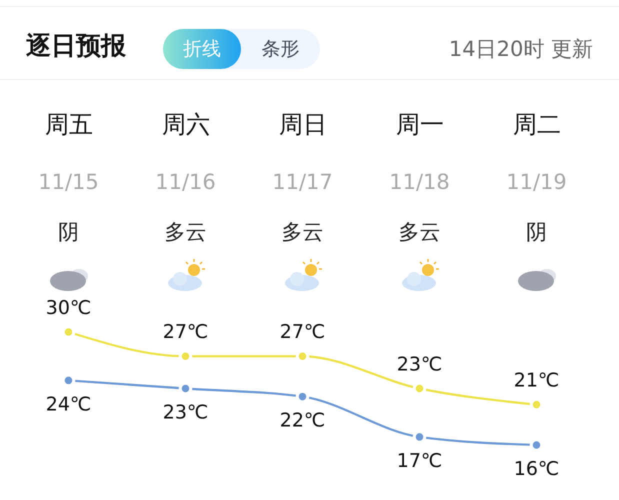  Describe the element at coordinates (303, 124) in the screenshot. I see `x-tick-label: 周日` at that location.